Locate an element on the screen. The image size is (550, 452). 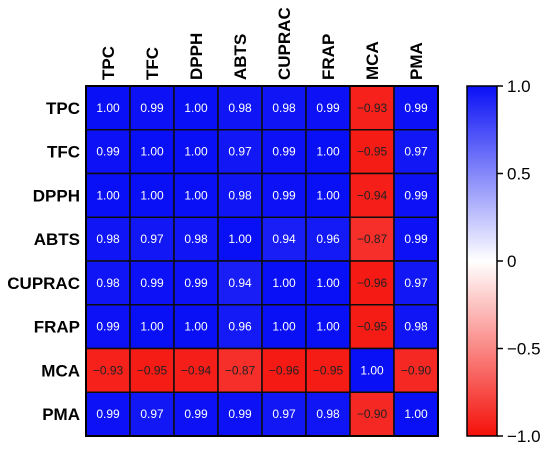
row-label: DPPH is located at coordinates (56, 195).